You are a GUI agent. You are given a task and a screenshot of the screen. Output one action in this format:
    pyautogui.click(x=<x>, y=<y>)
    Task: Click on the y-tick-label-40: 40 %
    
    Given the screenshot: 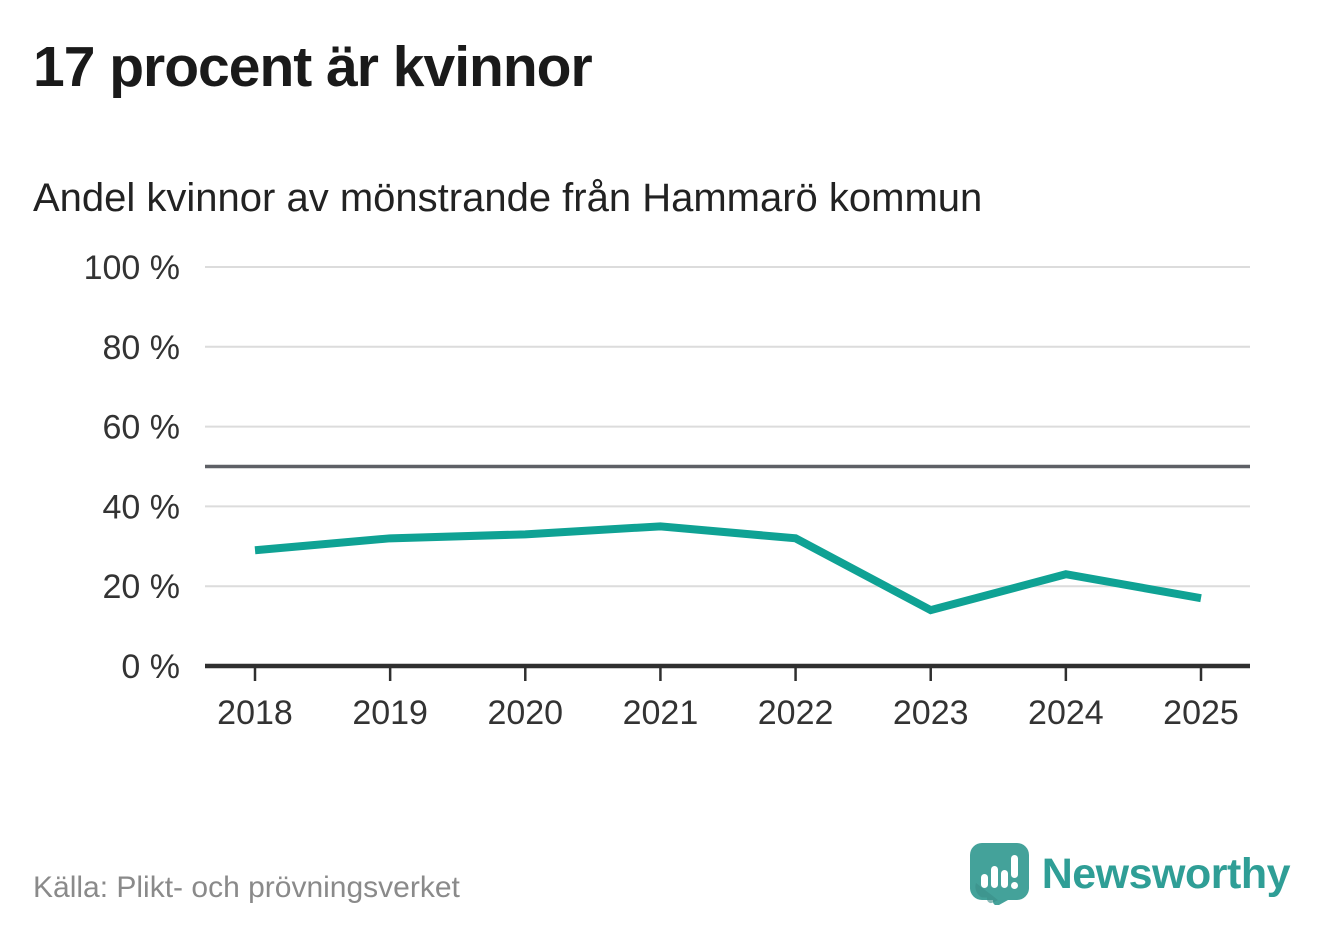 What is the action you would take?
    pyautogui.click(x=142, y=507)
    